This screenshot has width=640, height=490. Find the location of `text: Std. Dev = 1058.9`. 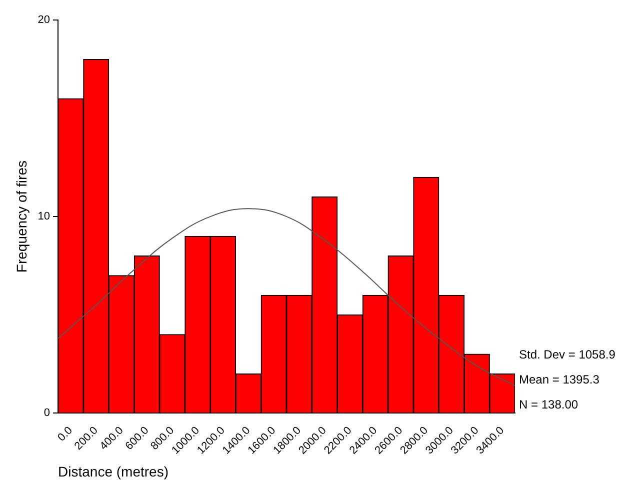

text: Std. Dev = 1058.9 is located at coordinates (567, 354).